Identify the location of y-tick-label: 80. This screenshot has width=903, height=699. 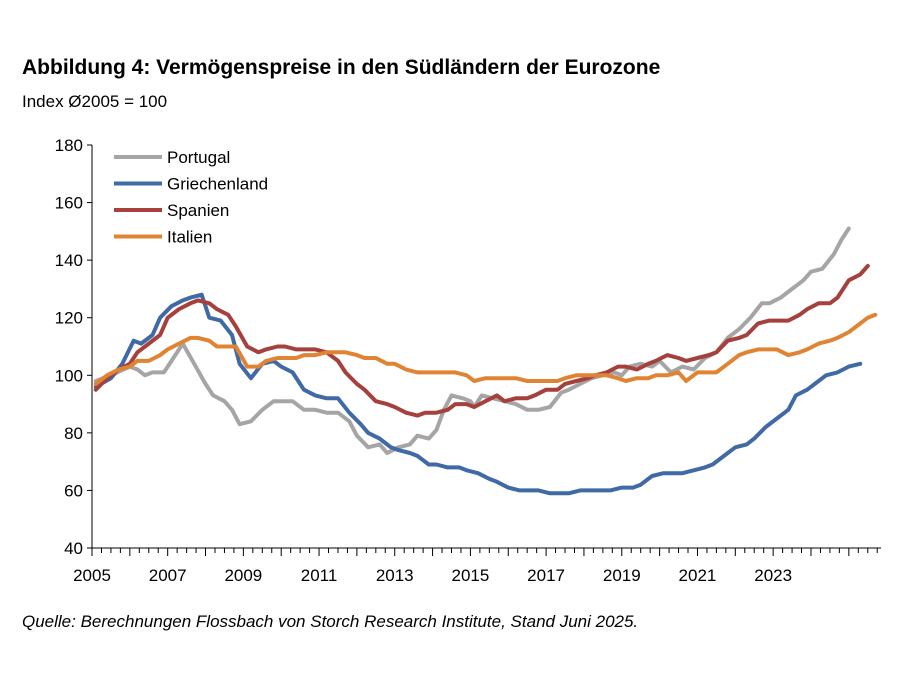
(73, 433).